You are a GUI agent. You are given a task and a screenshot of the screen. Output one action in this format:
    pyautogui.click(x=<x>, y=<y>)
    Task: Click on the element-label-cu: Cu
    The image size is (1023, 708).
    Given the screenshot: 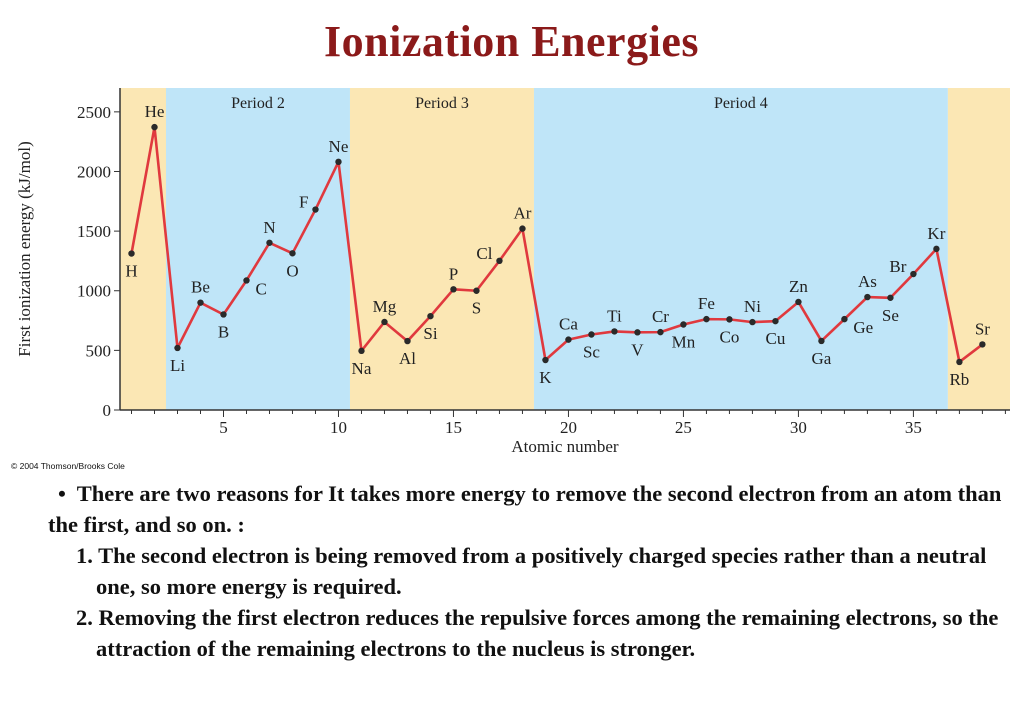 What is the action you would take?
    pyautogui.click(x=776, y=338)
    